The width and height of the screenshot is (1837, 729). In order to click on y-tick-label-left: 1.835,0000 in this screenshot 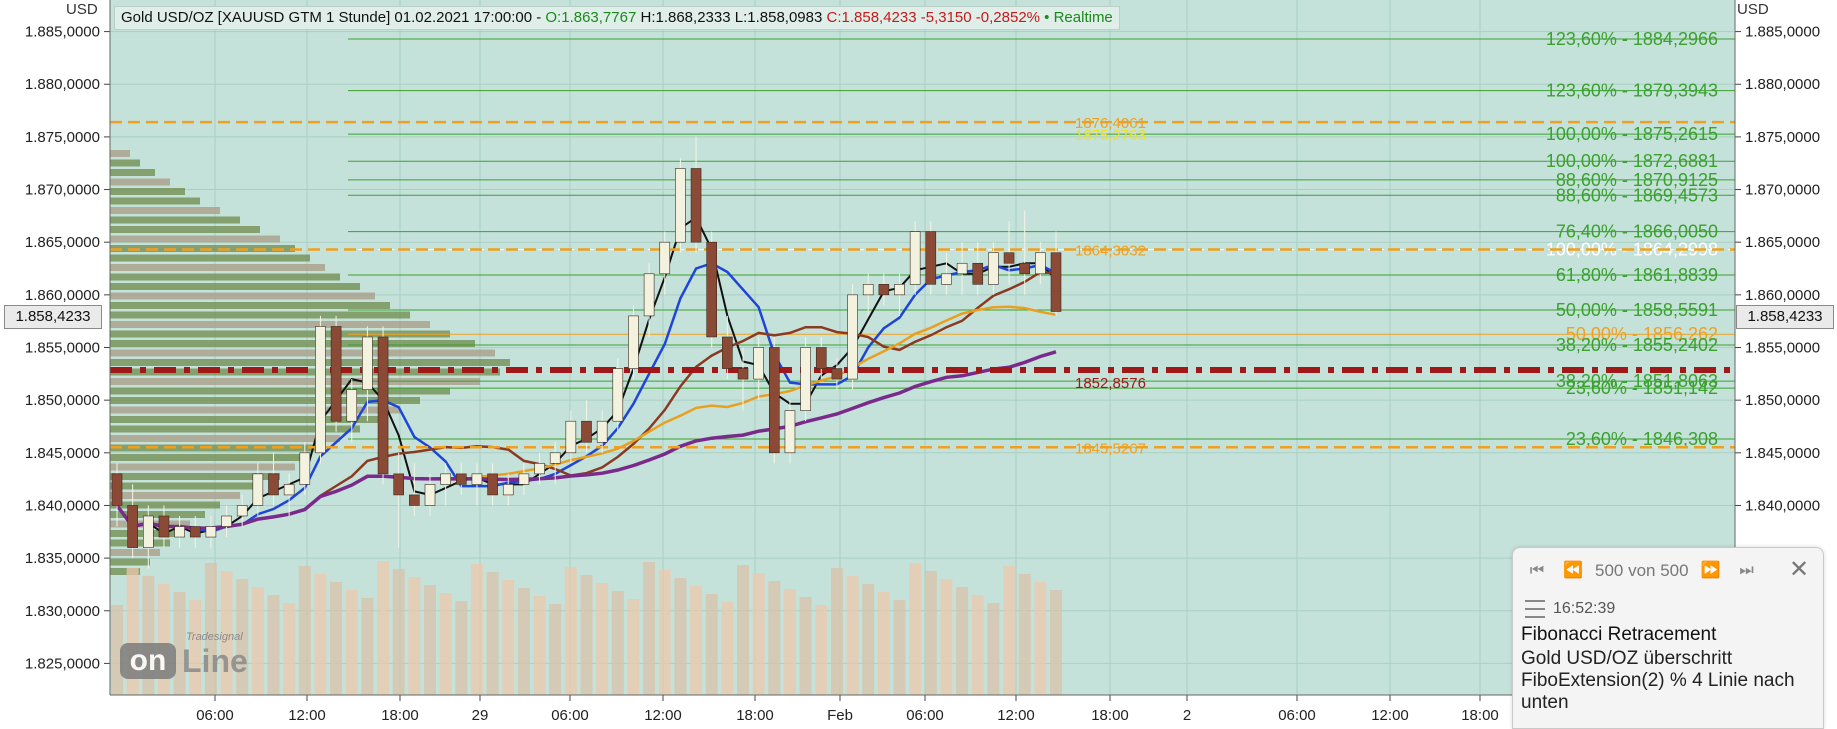, I will do `click(62, 558)`.